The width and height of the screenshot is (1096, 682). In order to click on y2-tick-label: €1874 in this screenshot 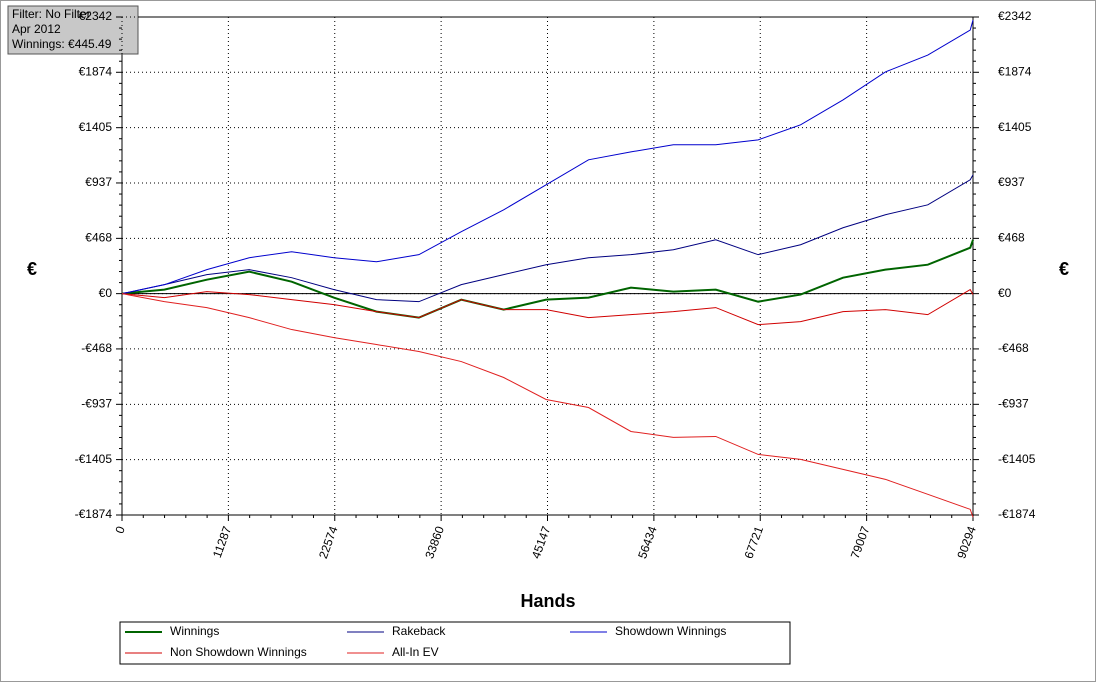, I will do `click(1015, 71)`.